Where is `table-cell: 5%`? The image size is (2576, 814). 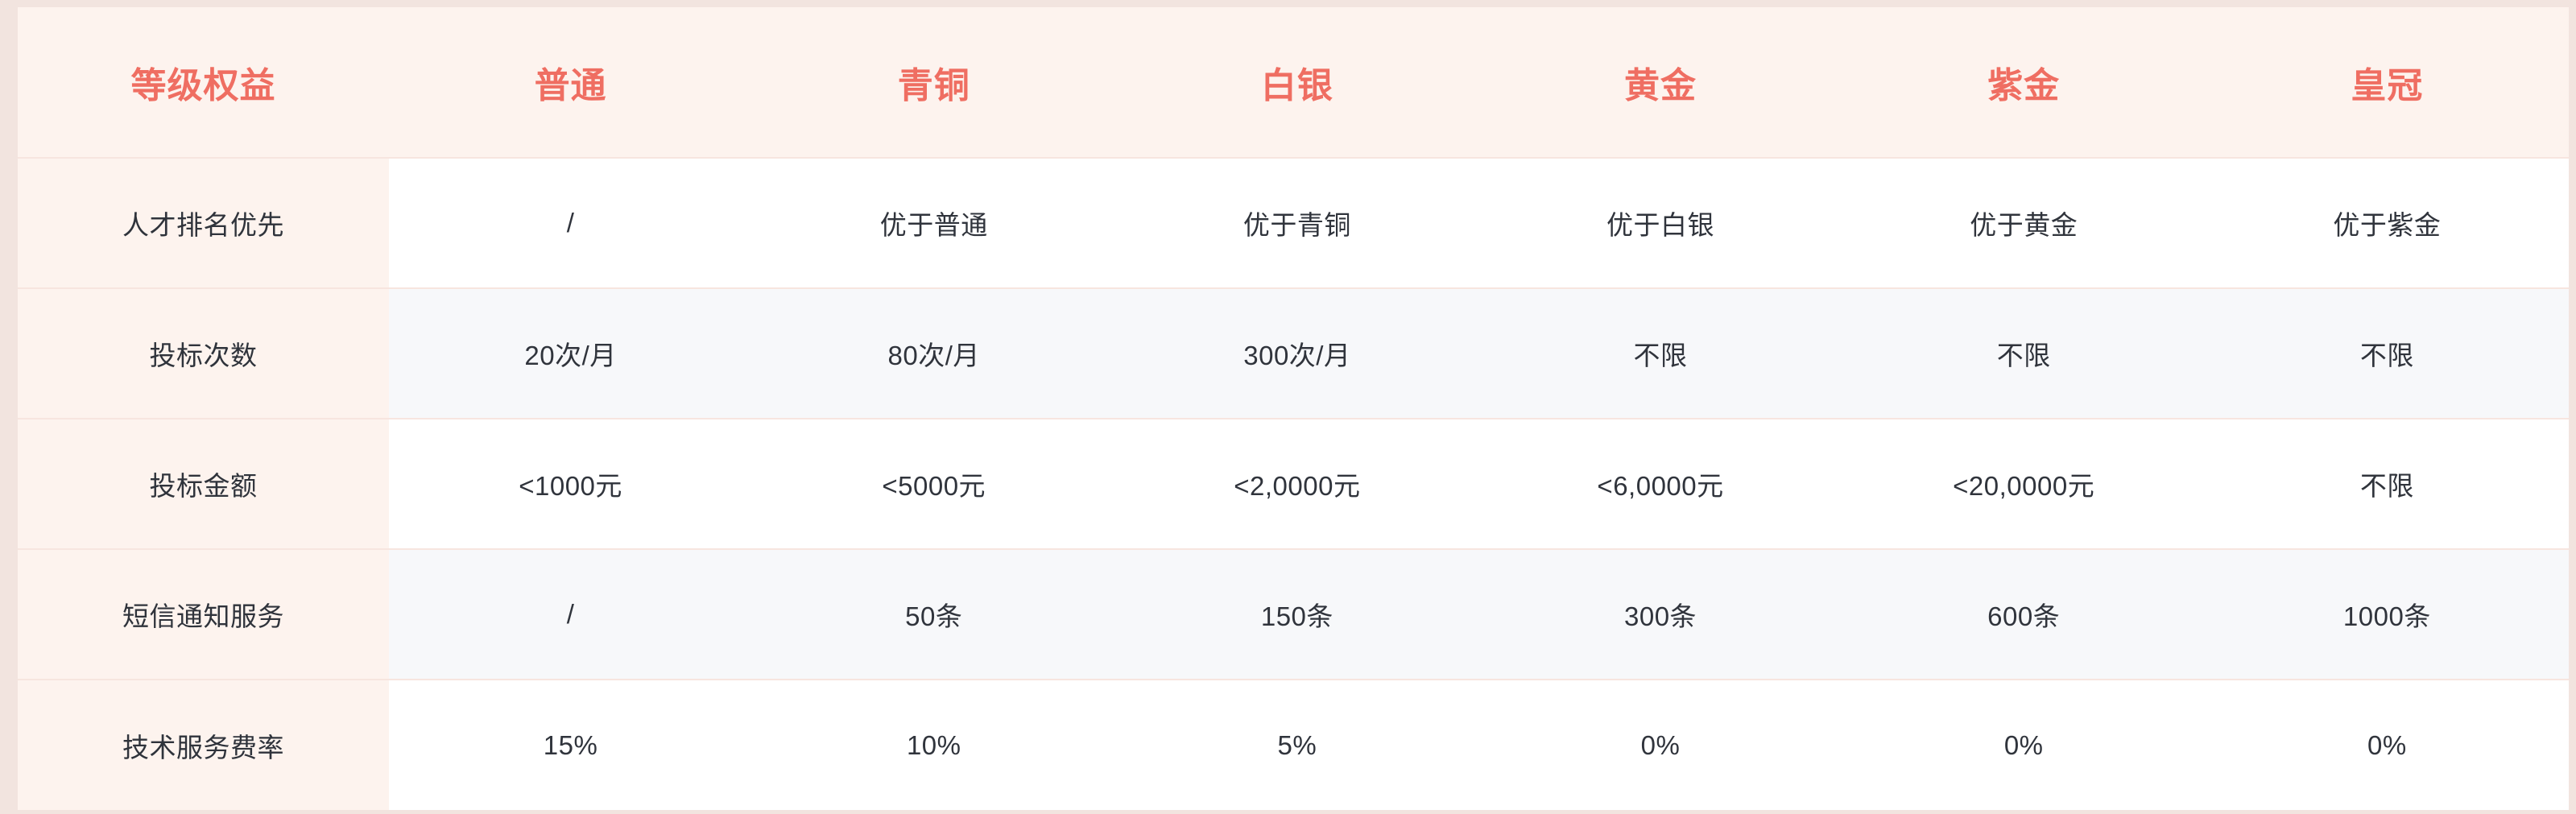
table-cell: 5% is located at coordinates (1297, 744).